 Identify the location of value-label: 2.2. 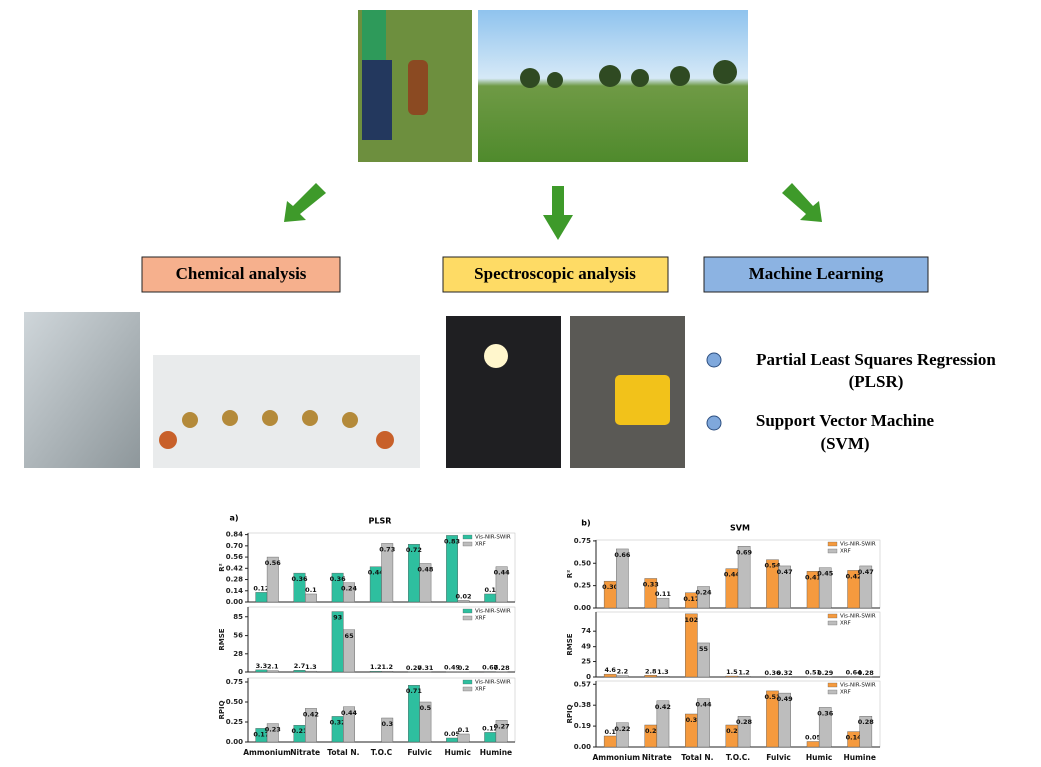
(623, 672).